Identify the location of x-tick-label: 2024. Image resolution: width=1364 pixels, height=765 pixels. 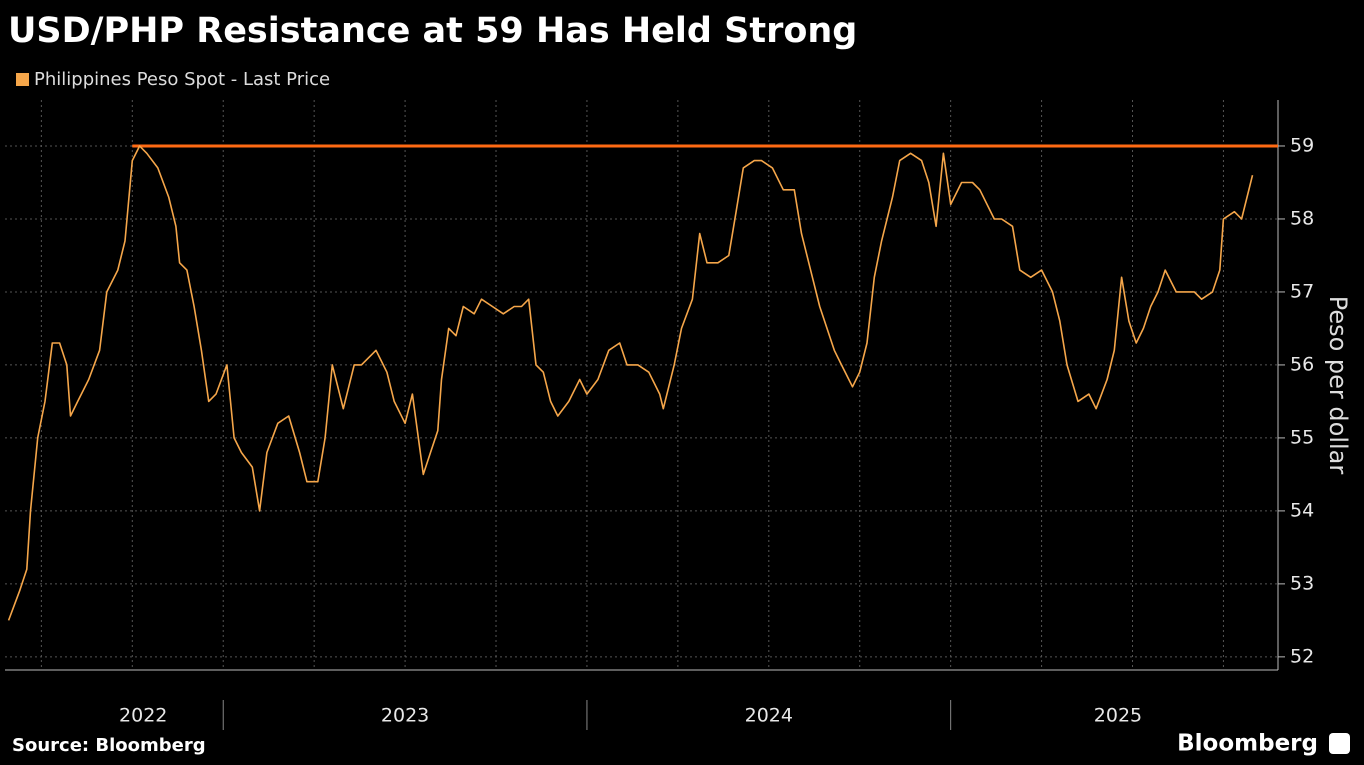
(769, 716).